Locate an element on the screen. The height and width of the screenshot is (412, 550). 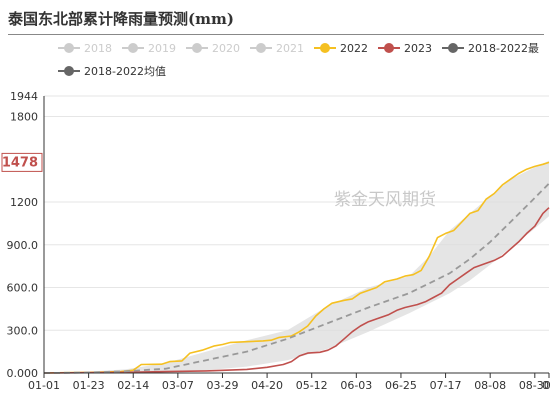
legend-item-2018: 2018 is located at coordinates (85, 48).